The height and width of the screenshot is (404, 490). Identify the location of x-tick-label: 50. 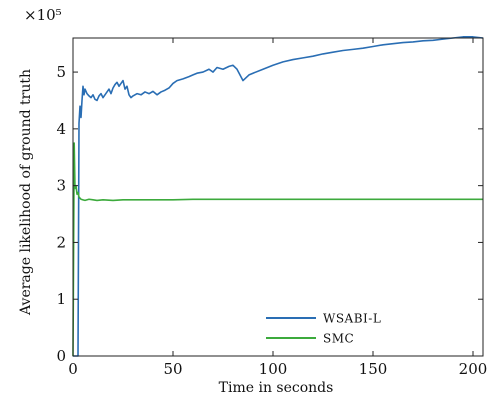
(172, 369).